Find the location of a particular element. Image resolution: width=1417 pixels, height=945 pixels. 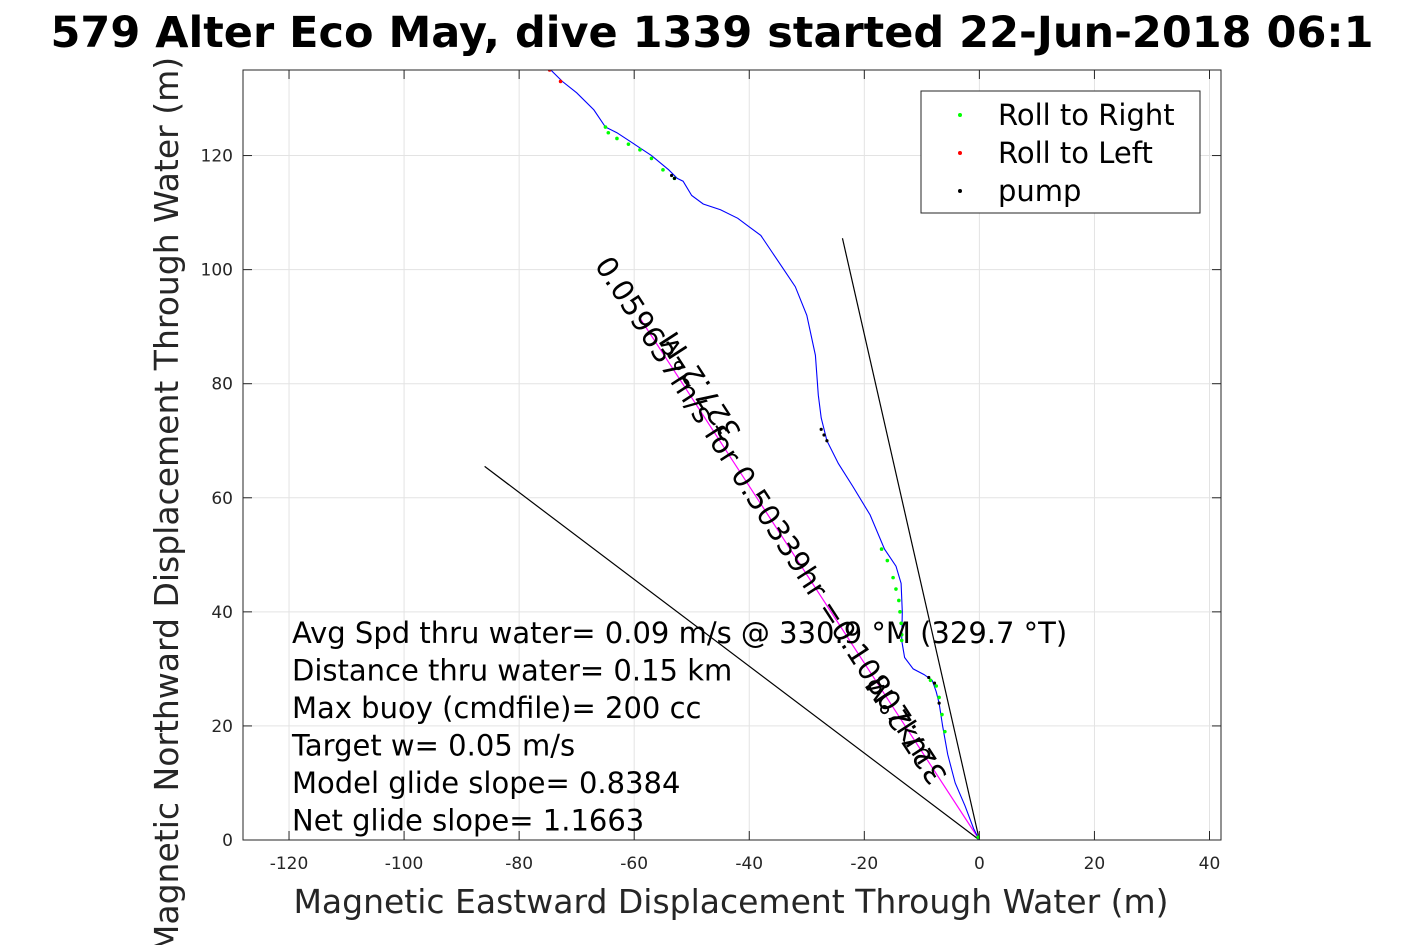

y-tick-label: 100 is located at coordinates (217, 271).